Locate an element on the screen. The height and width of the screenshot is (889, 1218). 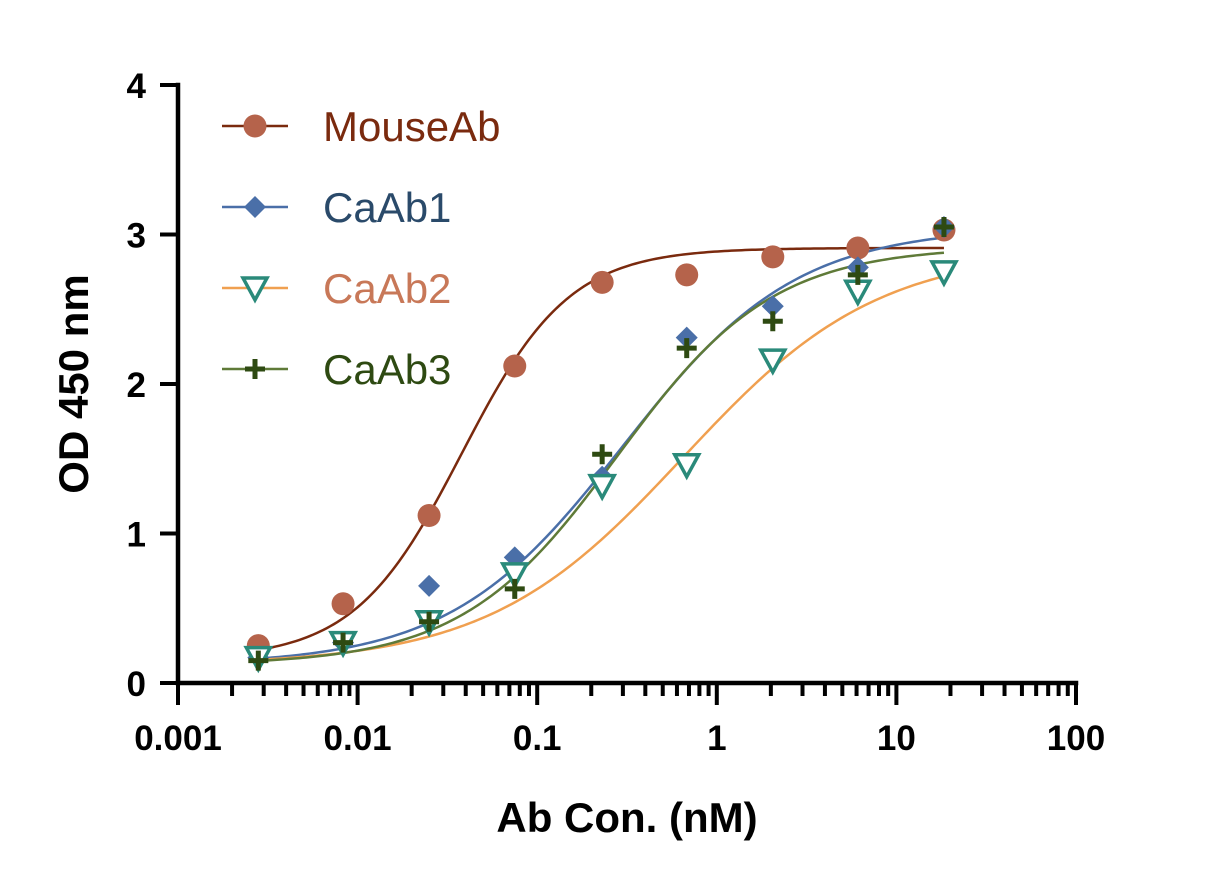
y-axis-title: OD 450 nm is located at coordinates (73, 383).